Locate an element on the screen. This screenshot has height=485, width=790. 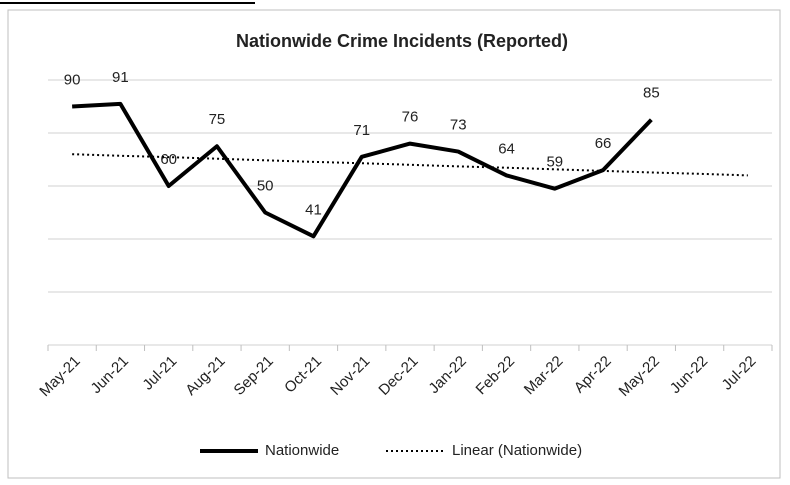
data-label: 73 is located at coordinates (458, 125).